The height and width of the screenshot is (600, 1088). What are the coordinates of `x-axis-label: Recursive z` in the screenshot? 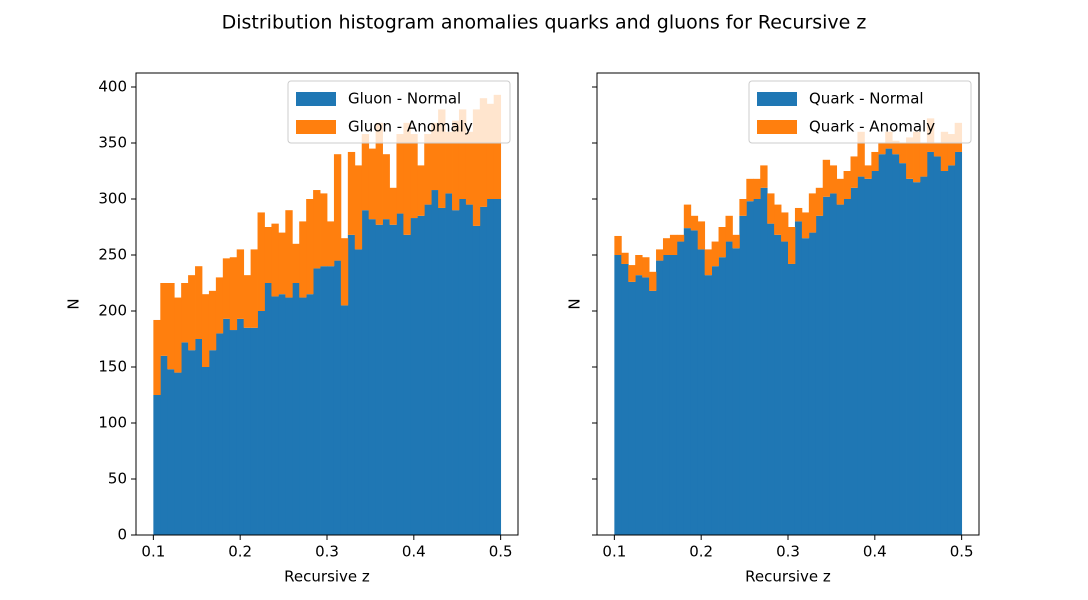 It's located at (788, 577).